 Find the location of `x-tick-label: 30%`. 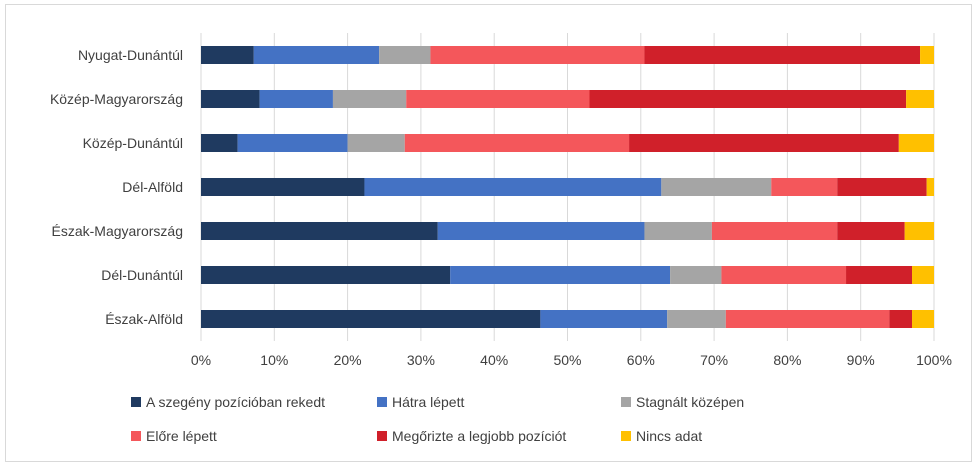

x-tick-label: 30% is located at coordinates (421, 360).